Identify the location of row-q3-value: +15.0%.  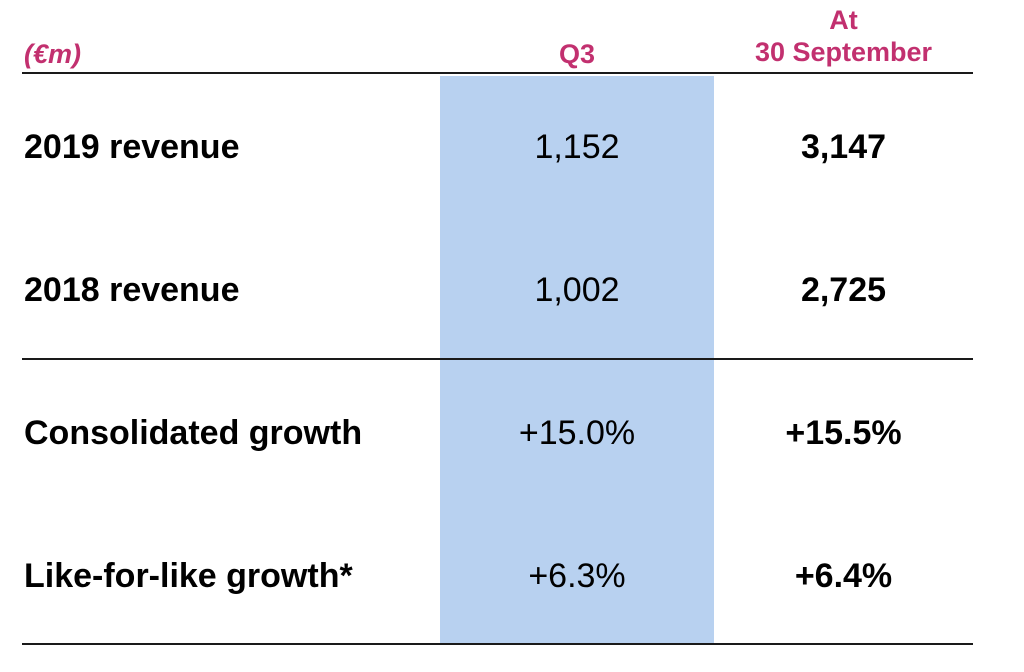
(577, 433).